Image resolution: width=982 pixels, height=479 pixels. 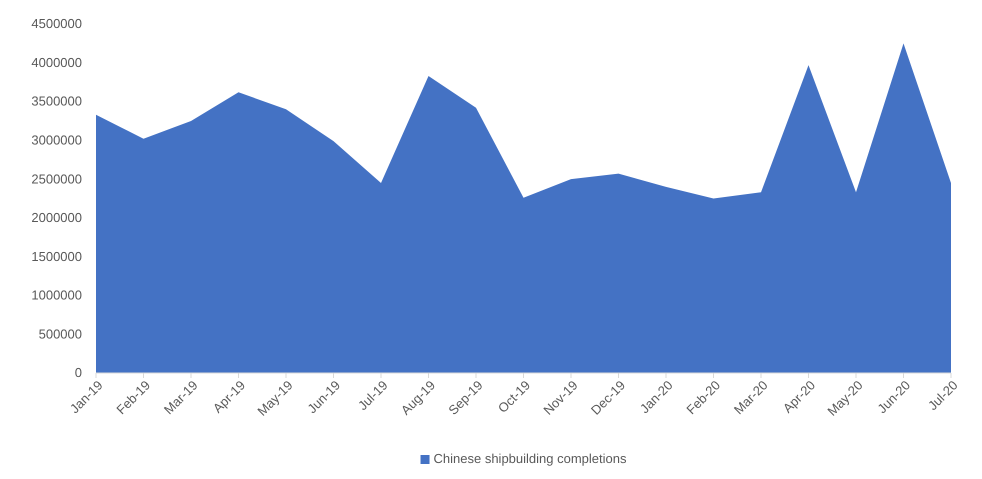 What do you see at coordinates (56, 101) in the screenshot?
I see `y-tick-label: 3500000` at bounding box center [56, 101].